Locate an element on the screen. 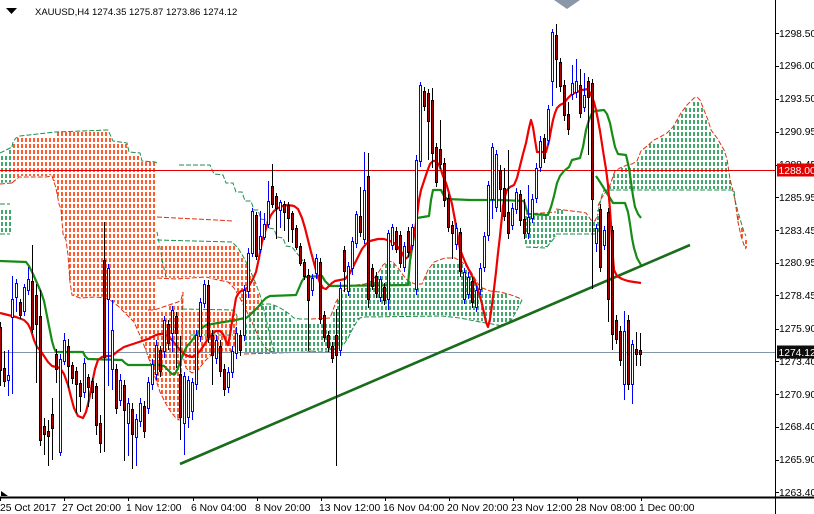  svg-text: 1270.90 is located at coordinates (796, 395).